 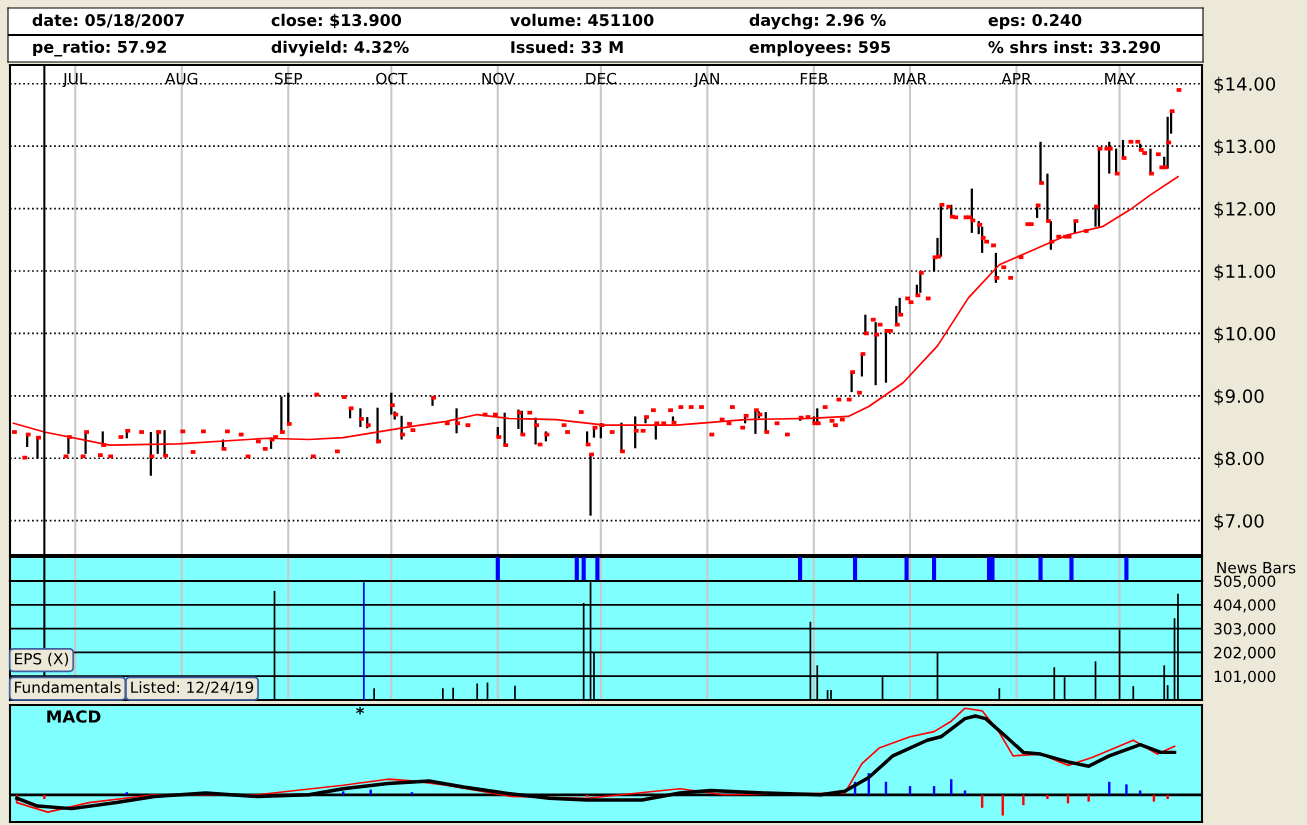 I want to click on x-tick-label: NOV, so click(x=498, y=78).